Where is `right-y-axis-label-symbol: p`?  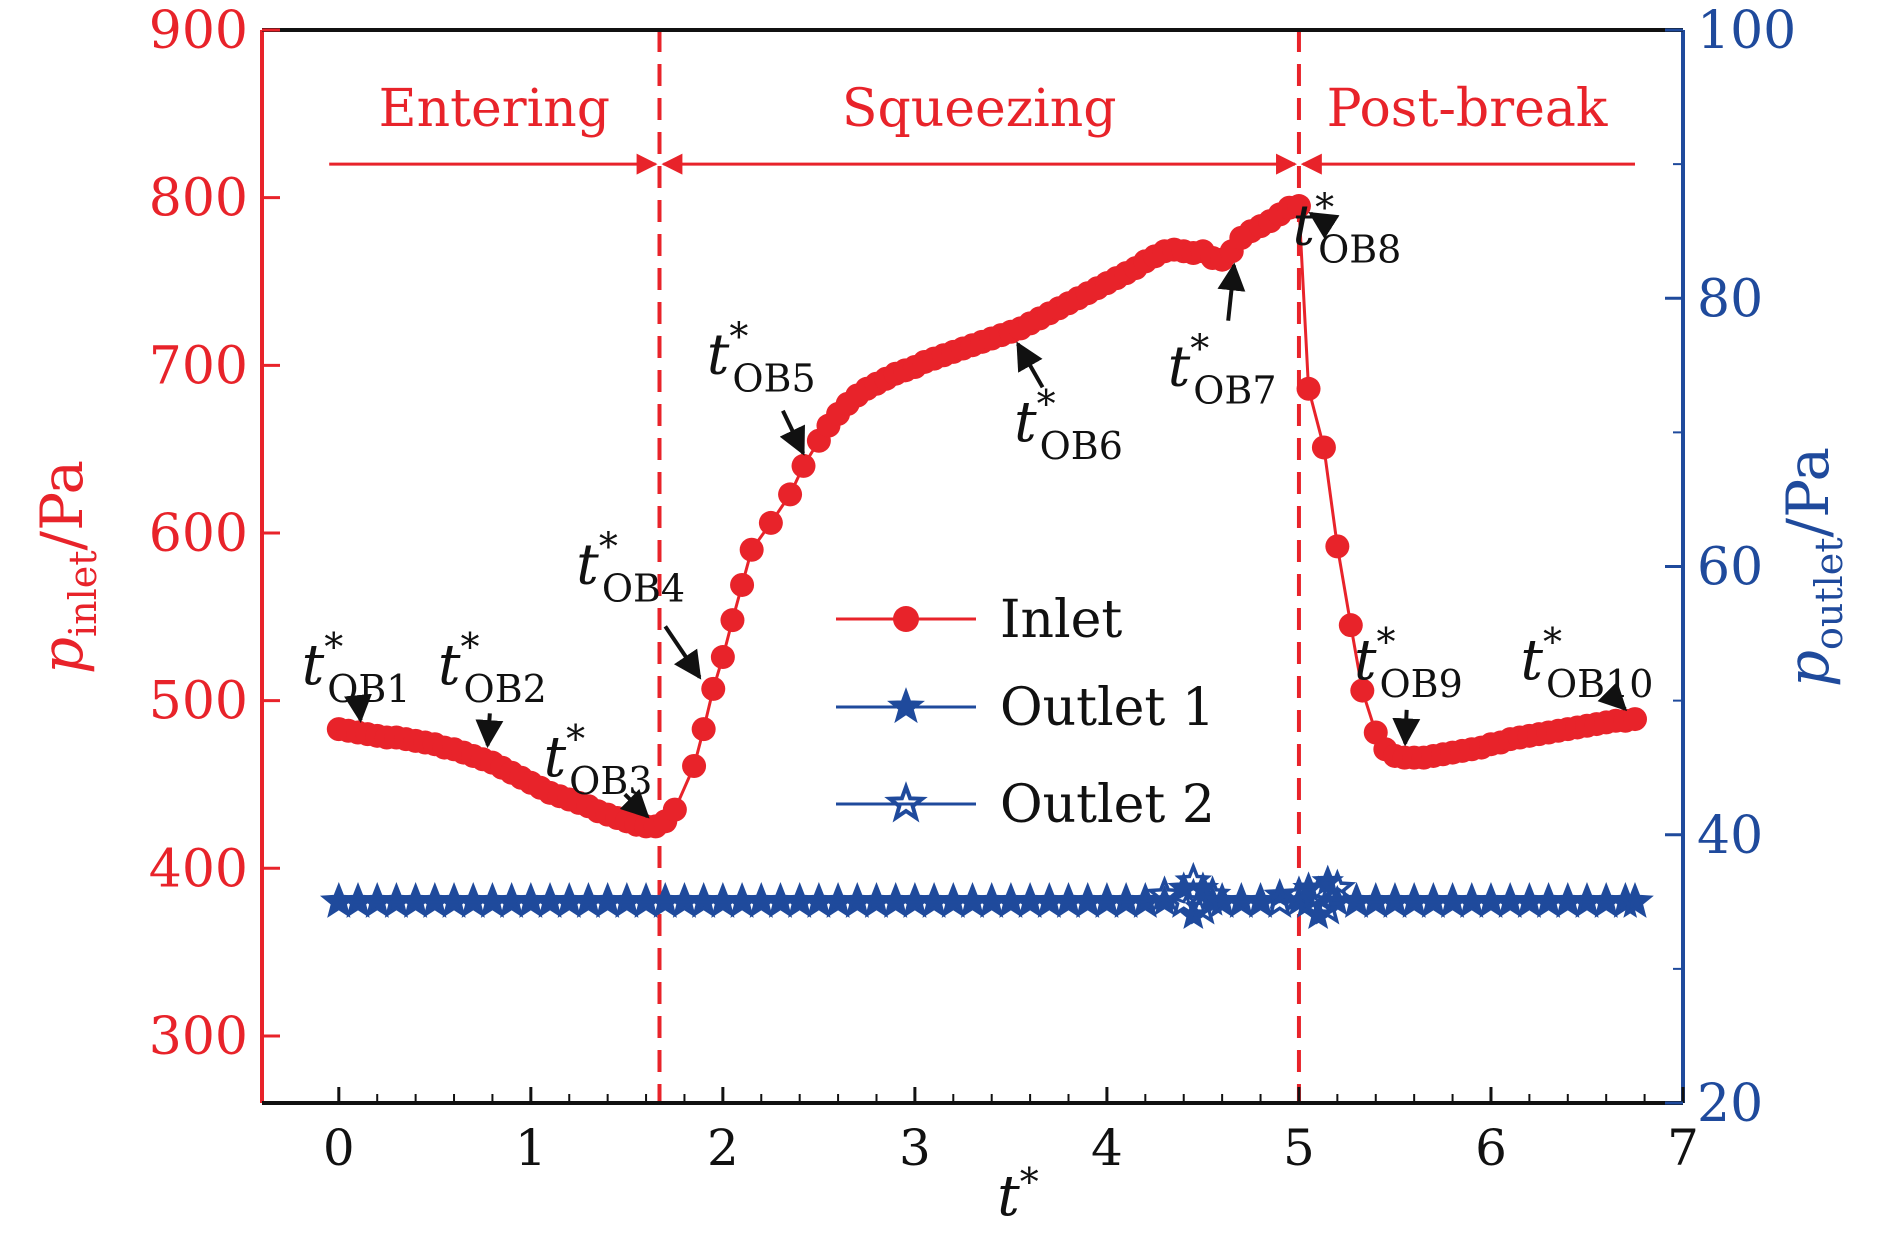 right-y-axis-label-symbol: p is located at coordinates (1808, 668).